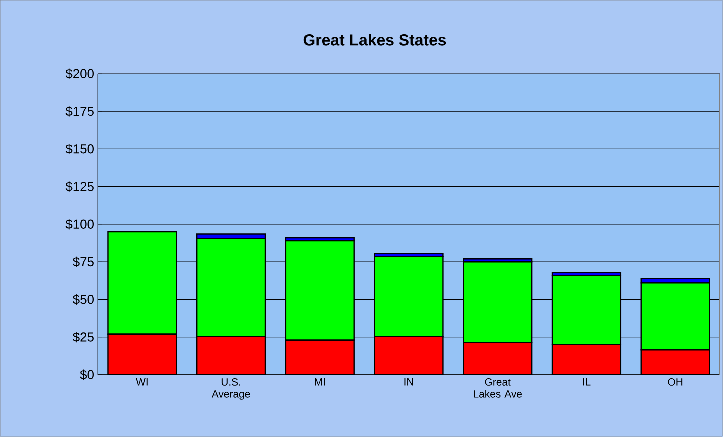 The height and width of the screenshot is (437, 723). I want to click on y-tick-label: $175, so click(80, 111).